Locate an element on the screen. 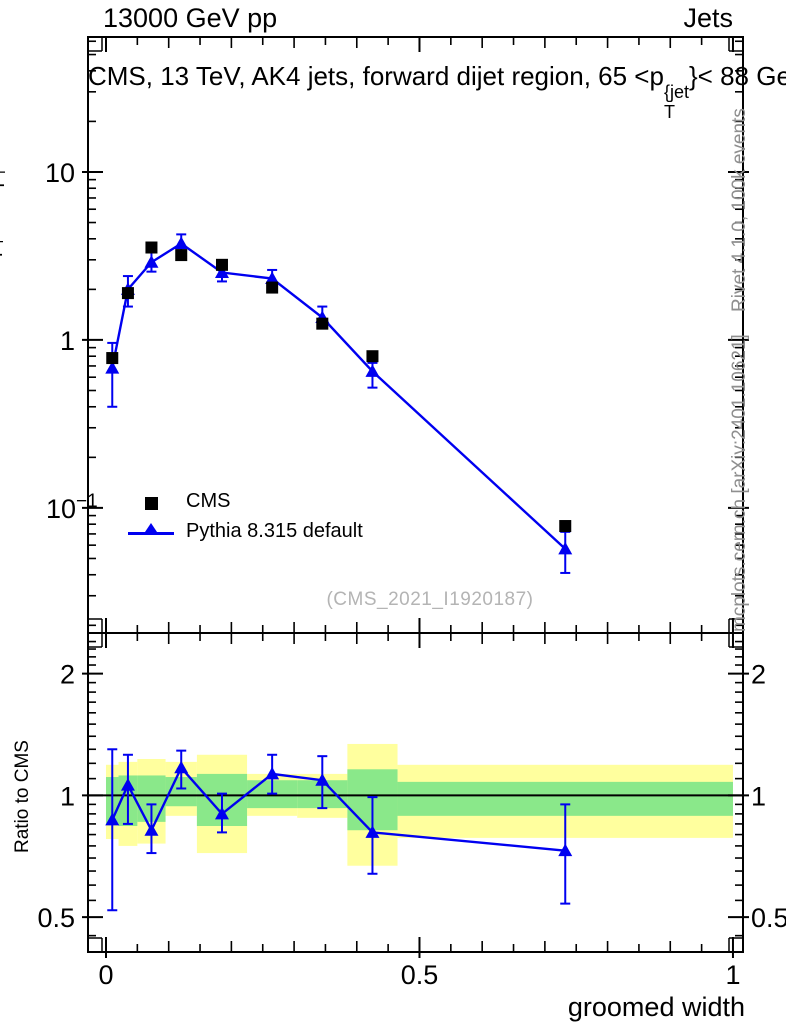 This screenshot has width=786, height=1024. legend-label-cms: CMS is located at coordinates (208, 501).